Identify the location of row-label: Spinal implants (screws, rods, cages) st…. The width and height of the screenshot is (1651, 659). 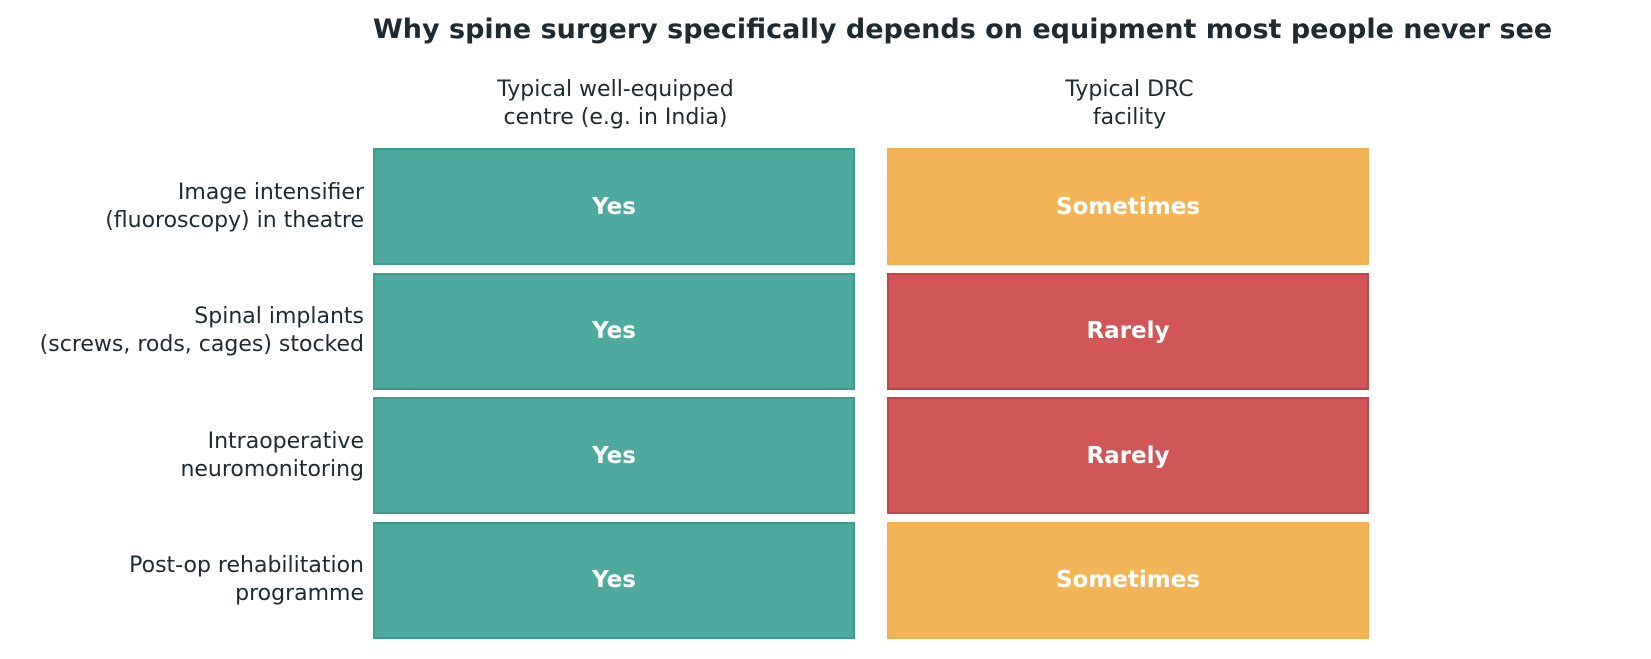
(201, 330).